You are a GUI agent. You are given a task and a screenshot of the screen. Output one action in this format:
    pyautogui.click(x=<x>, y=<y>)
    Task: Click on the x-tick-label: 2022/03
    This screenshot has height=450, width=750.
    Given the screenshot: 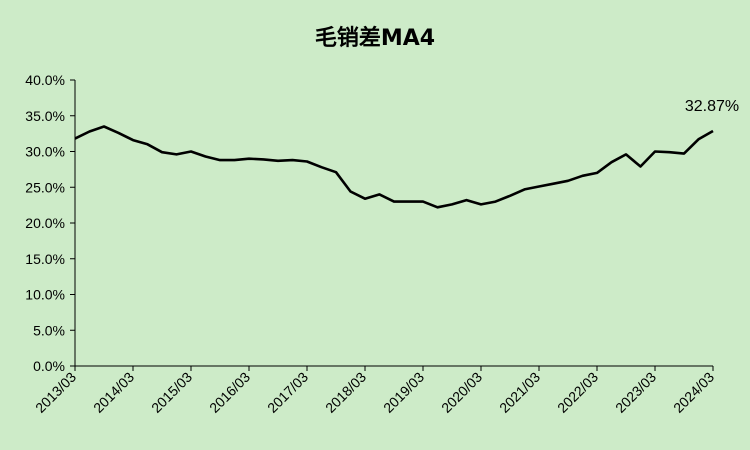 What is the action you would take?
    pyautogui.click(x=577, y=392)
    